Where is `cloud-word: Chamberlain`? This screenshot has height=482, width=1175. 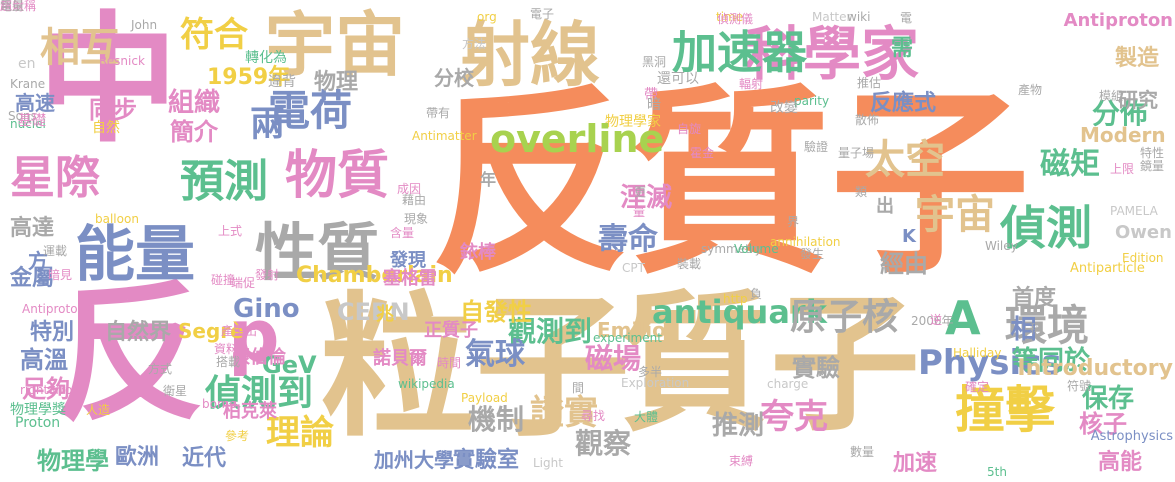 cloud-word: Chamberlain is located at coordinates (374, 275).